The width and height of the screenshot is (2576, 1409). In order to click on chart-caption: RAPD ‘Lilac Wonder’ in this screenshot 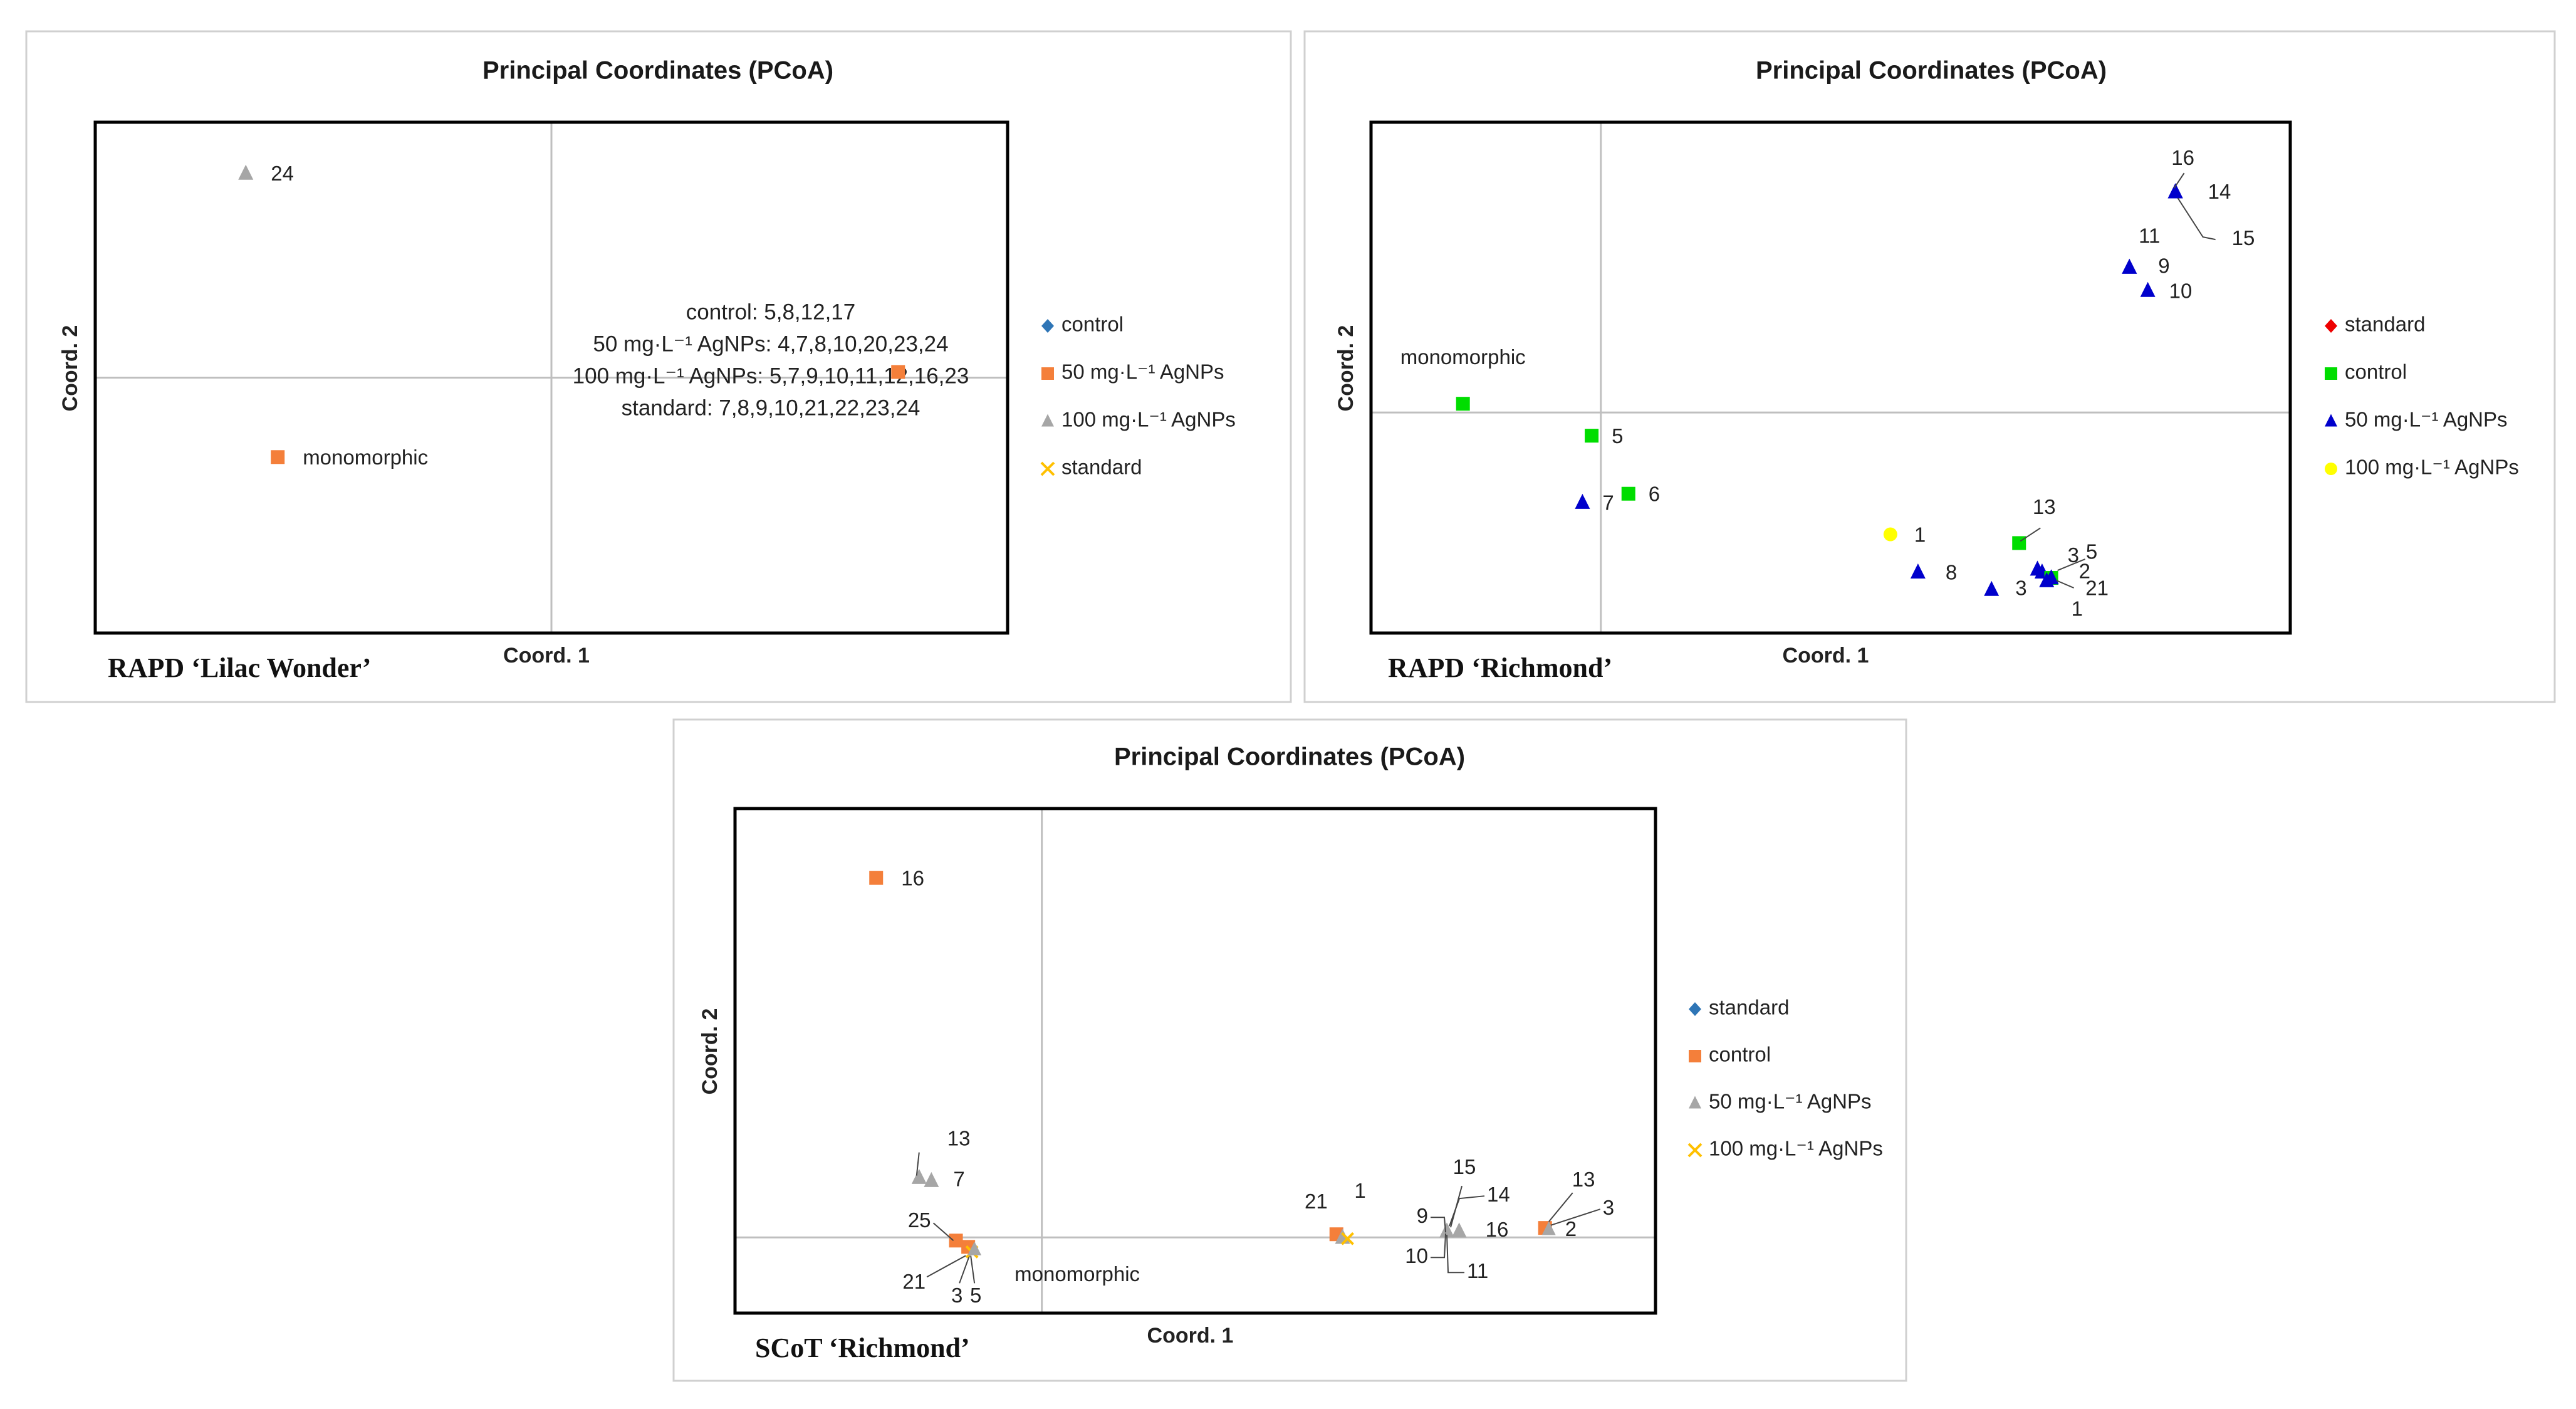, I will do `click(239, 668)`.